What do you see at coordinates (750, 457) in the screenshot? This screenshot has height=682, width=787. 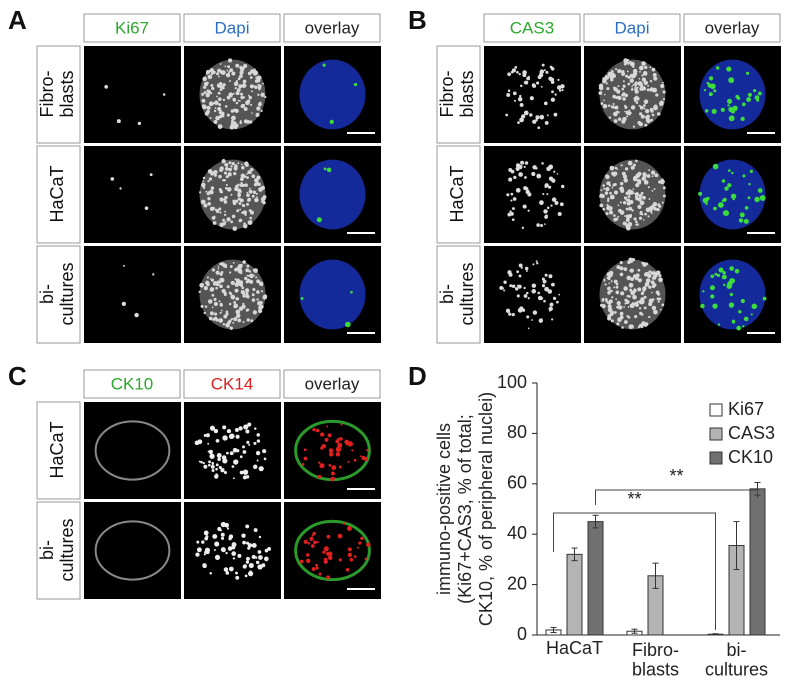 I see `legend-label: CK10` at bounding box center [750, 457].